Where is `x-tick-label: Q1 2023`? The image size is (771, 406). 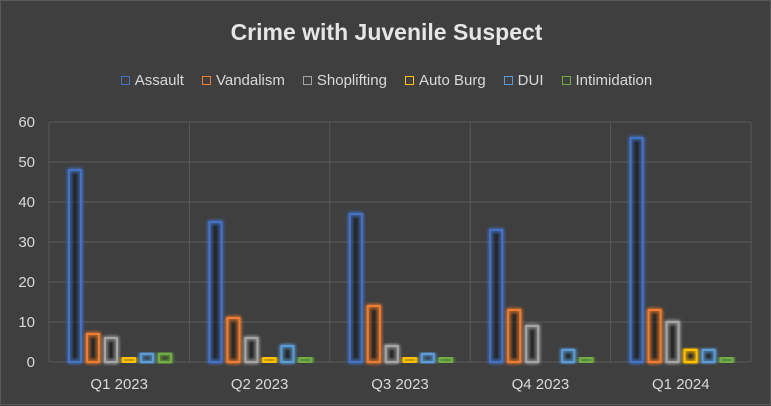
x-tick-label: Q1 2023 is located at coordinates (119, 384).